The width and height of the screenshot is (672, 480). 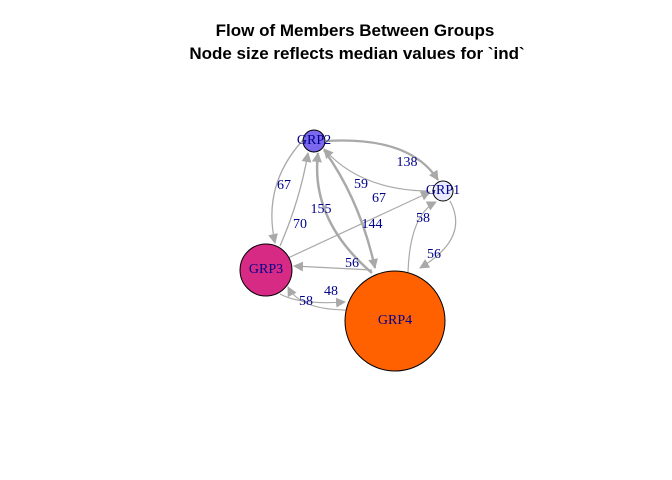 What do you see at coordinates (407, 162) in the screenshot?
I see `edge-weight-label: 138` at bounding box center [407, 162].